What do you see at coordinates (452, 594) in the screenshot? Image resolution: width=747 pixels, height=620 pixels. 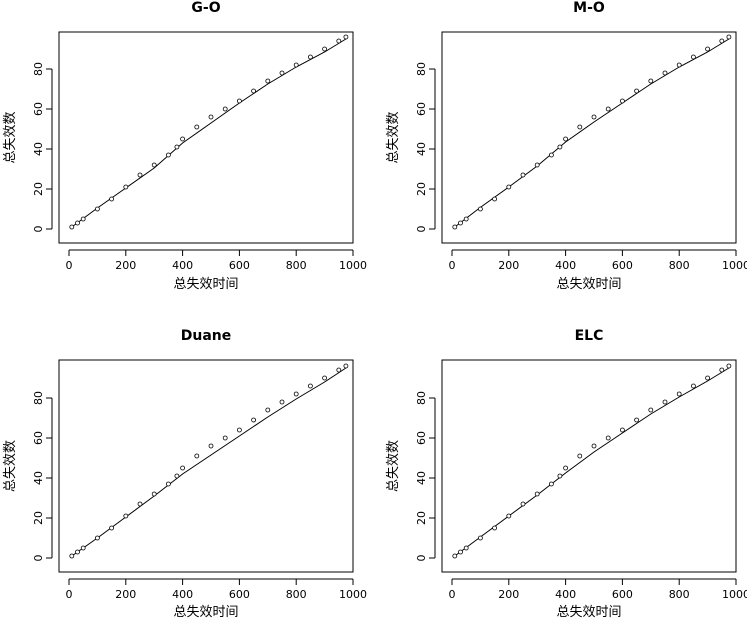 I see `x-tick-label: 0` at bounding box center [452, 594].